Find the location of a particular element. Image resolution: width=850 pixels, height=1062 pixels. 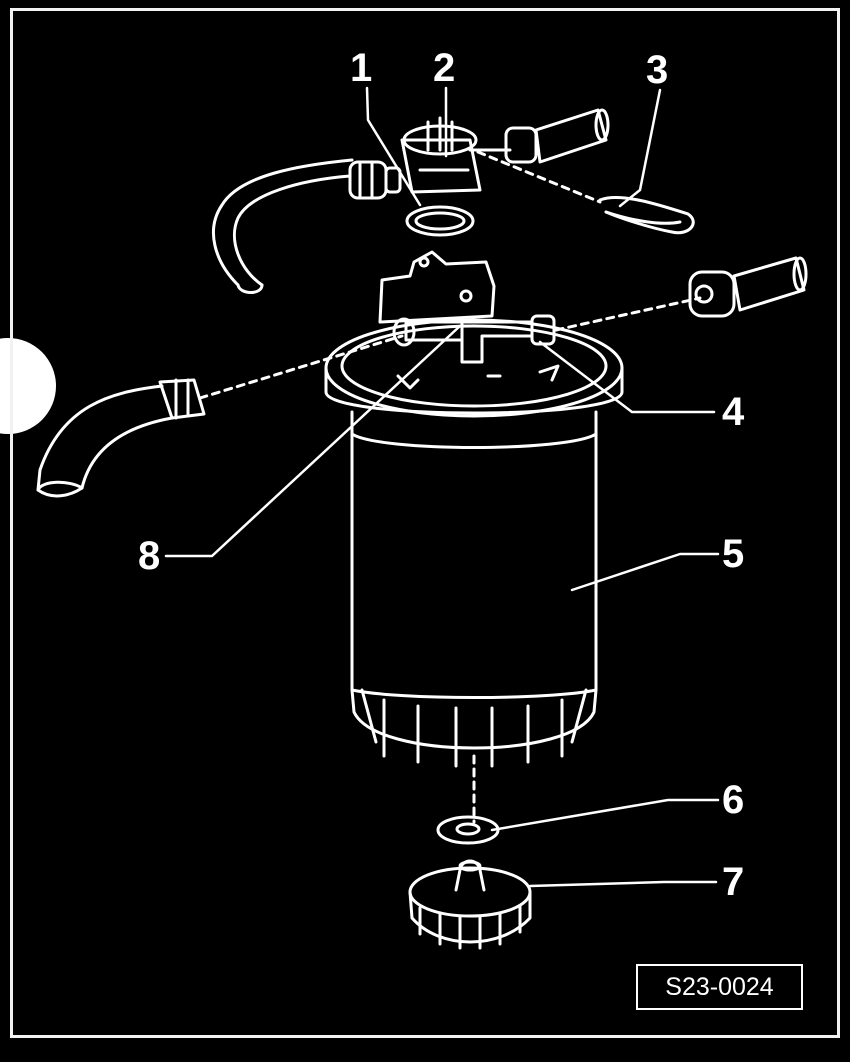

callout-4: 4 is located at coordinates (733, 412).